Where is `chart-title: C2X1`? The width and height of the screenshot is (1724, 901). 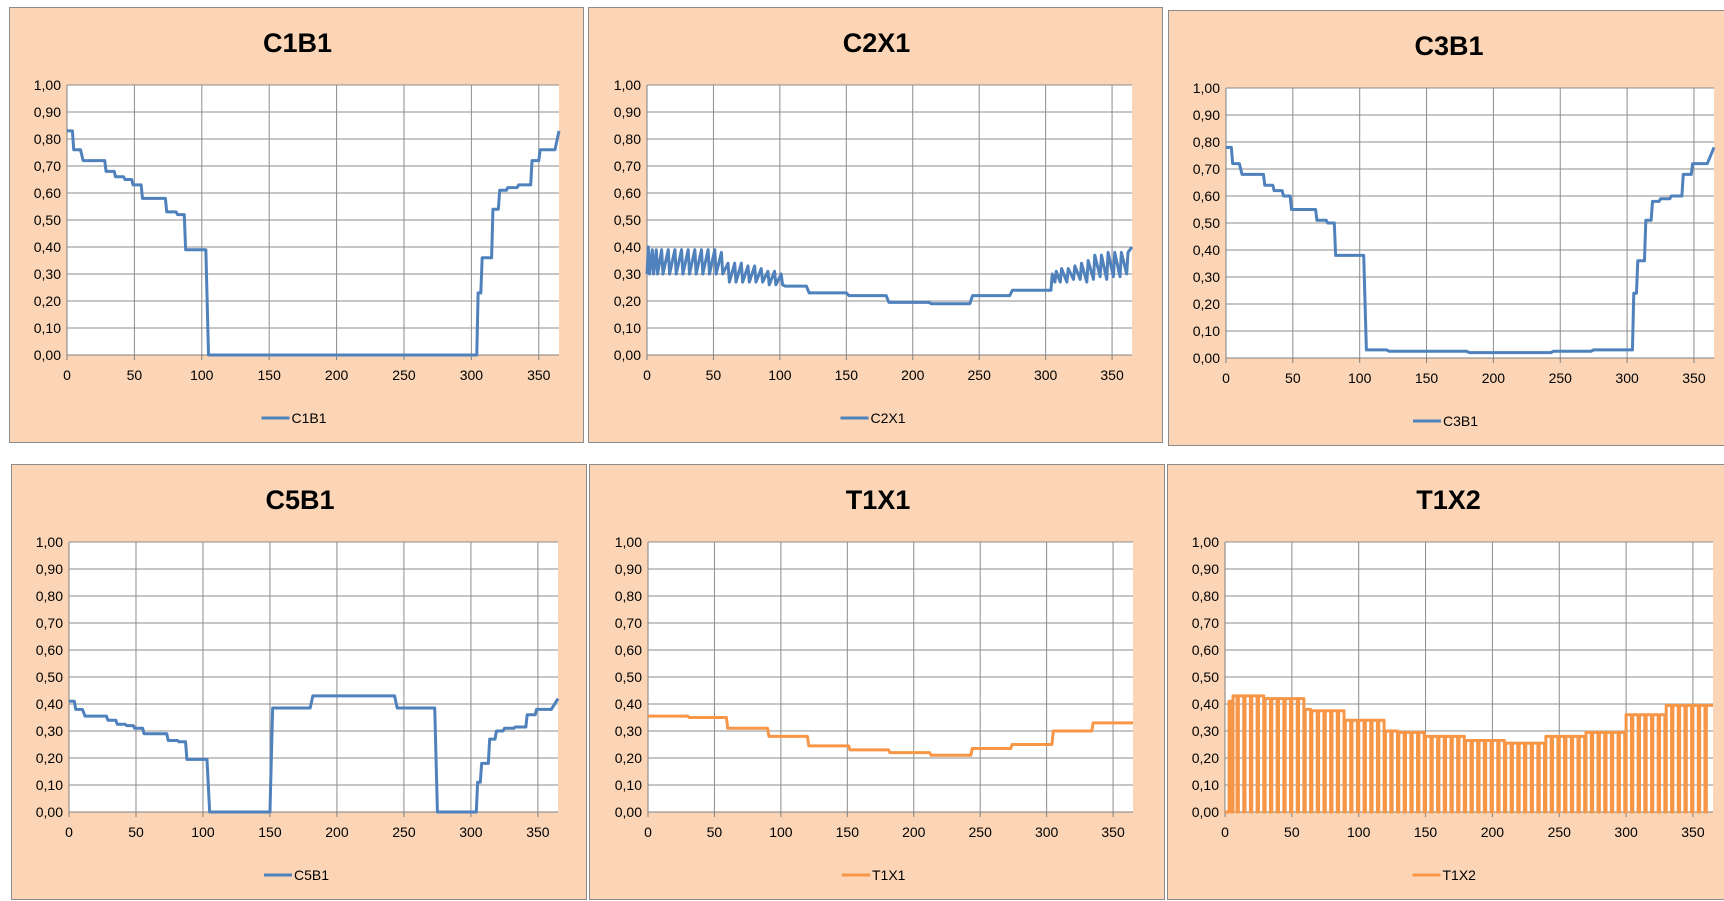
chart-title: C2X1 is located at coordinates (877, 43).